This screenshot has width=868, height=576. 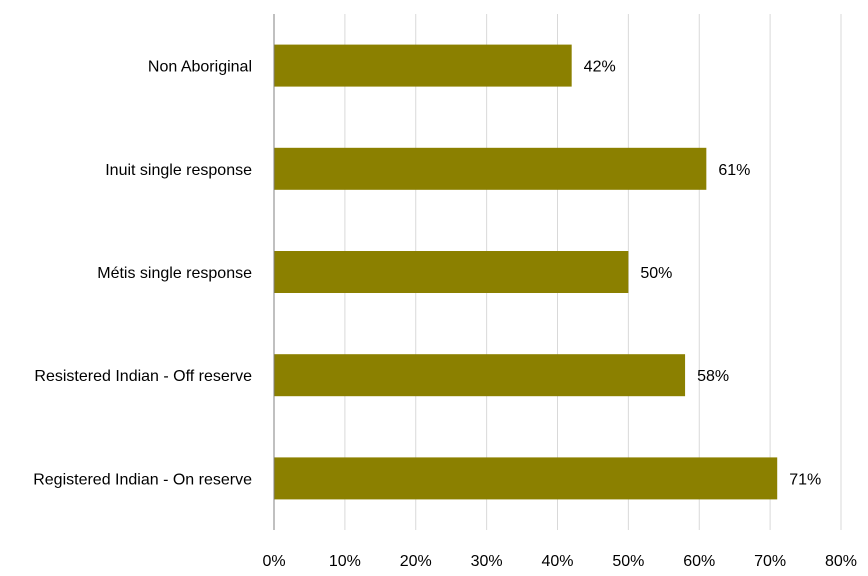 What do you see at coordinates (345, 561) in the screenshot?
I see `x-tick-label: 10%` at bounding box center [345, 561].